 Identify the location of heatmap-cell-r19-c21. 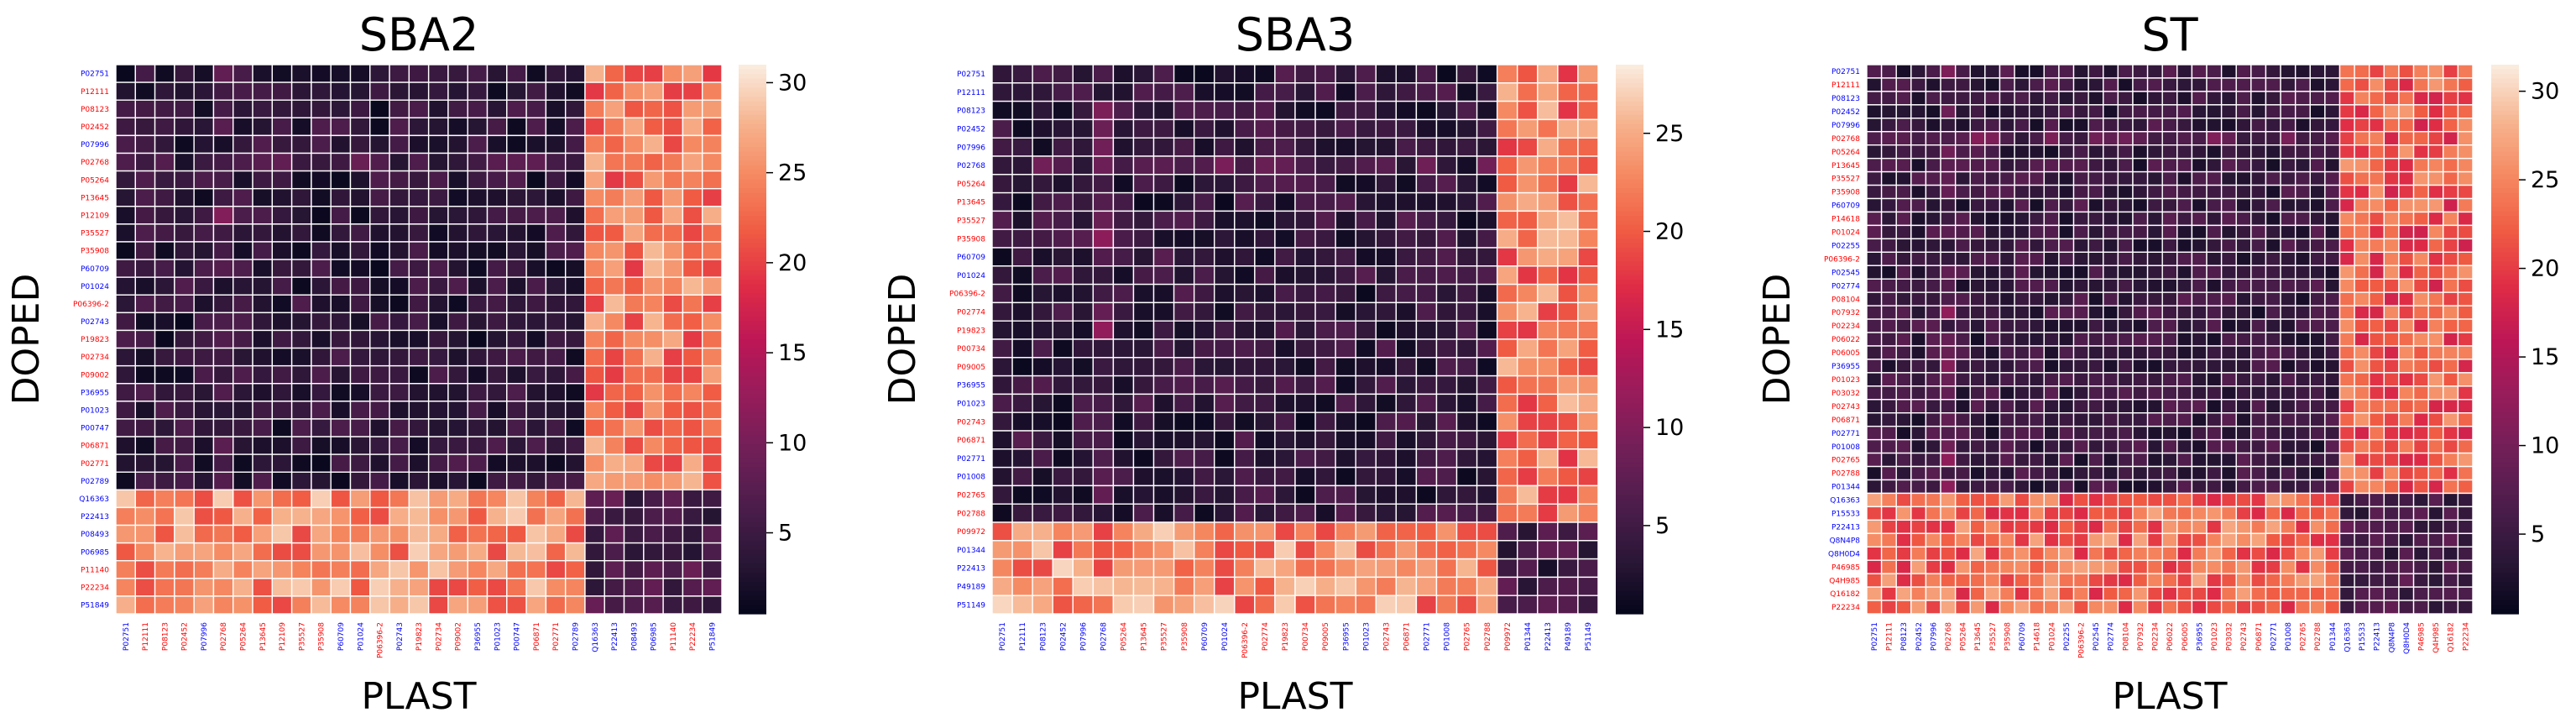
(1426, 421).